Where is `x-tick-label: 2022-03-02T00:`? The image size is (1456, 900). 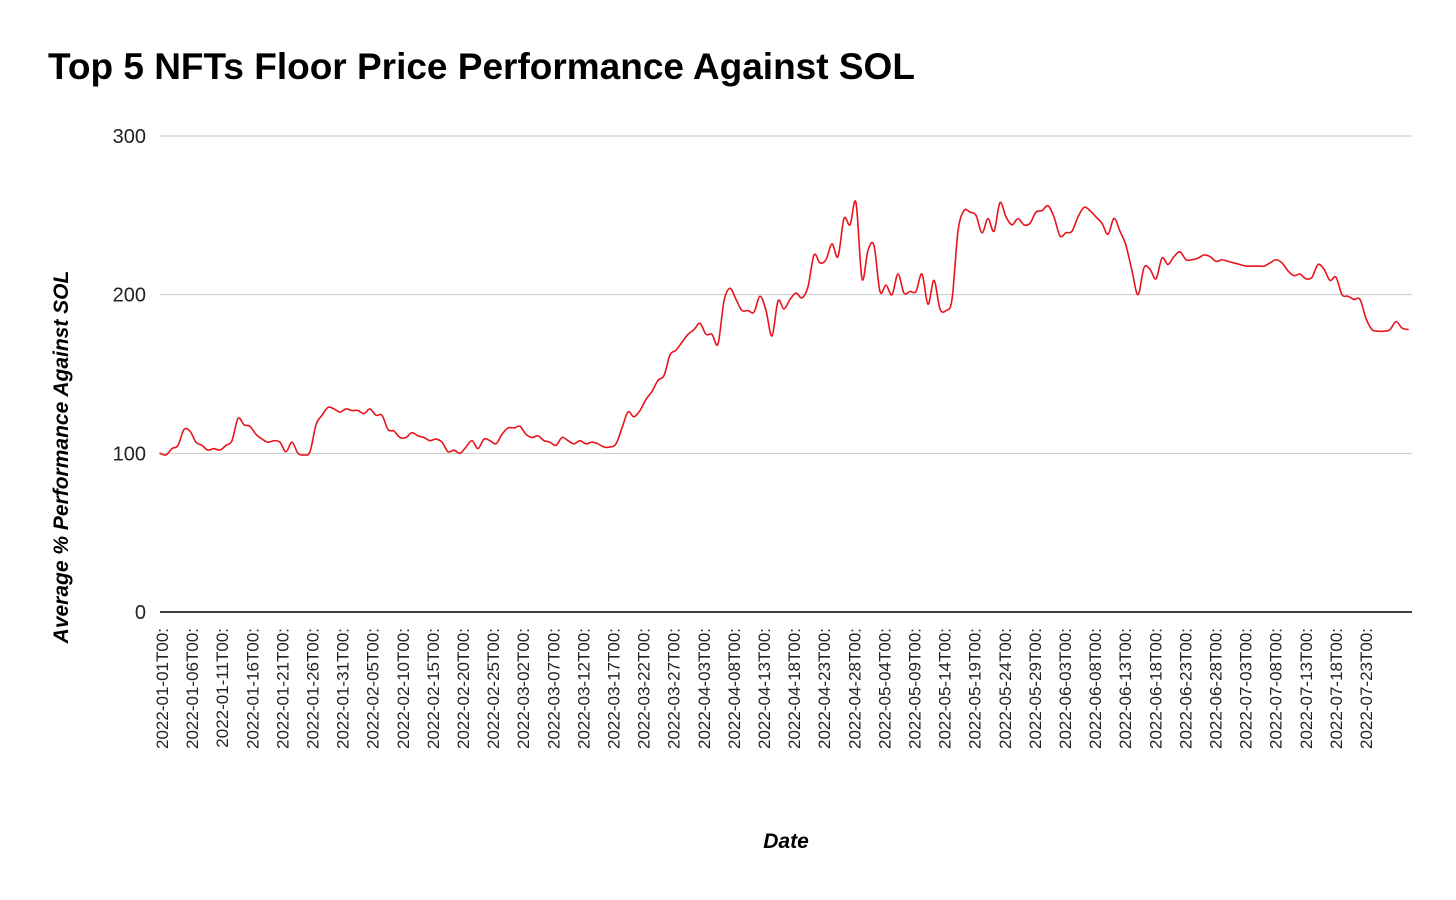 x-tick-label: 2022-03-02T00: is located at coordinates (523, 688).